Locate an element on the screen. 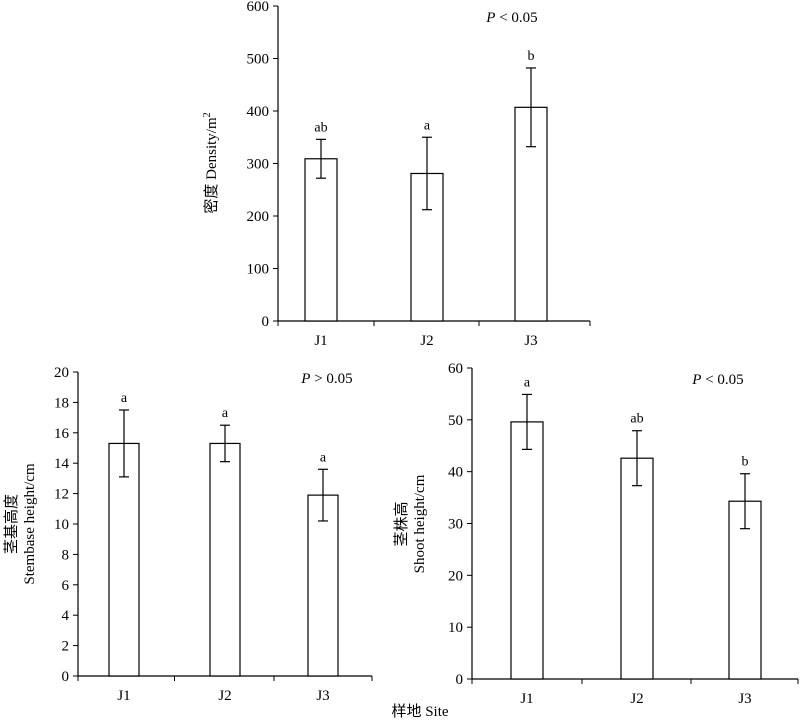 The image size is (800, 721). y-axis-title-en: Shoot height/cm is located at coordinates (420, 523).